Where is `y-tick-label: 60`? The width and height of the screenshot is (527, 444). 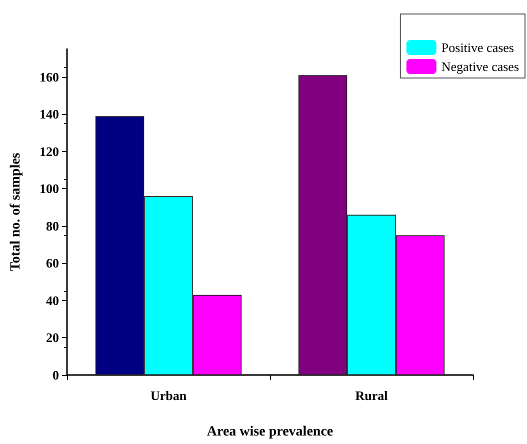
y-tick-label: 60 is located at coordinates (52, 263).